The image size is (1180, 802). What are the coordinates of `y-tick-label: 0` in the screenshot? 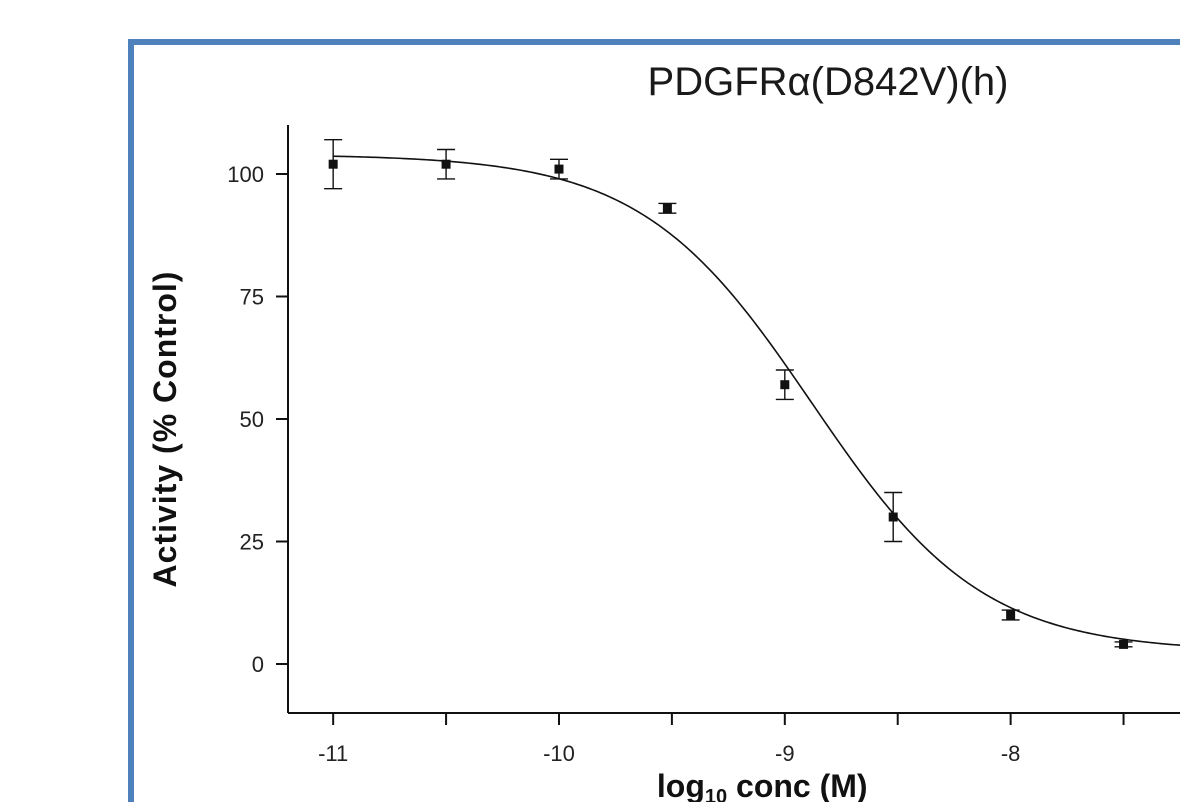 It's located at (258, 664).